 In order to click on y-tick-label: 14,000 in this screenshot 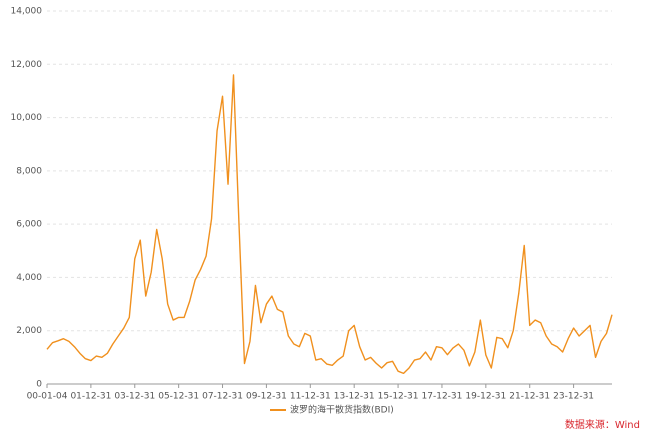, I will do `click(27, 12)`.